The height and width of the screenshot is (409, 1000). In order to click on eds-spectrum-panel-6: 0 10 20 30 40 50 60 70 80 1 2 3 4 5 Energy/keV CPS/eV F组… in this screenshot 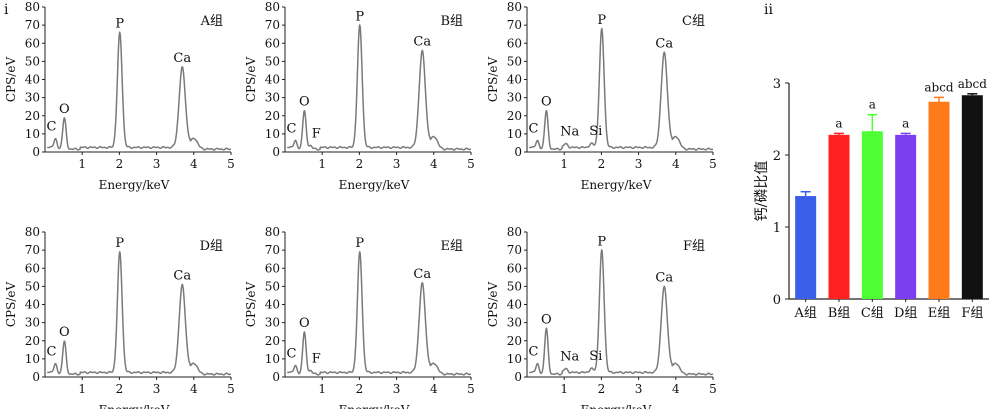, I will do `click(601, 317)`.